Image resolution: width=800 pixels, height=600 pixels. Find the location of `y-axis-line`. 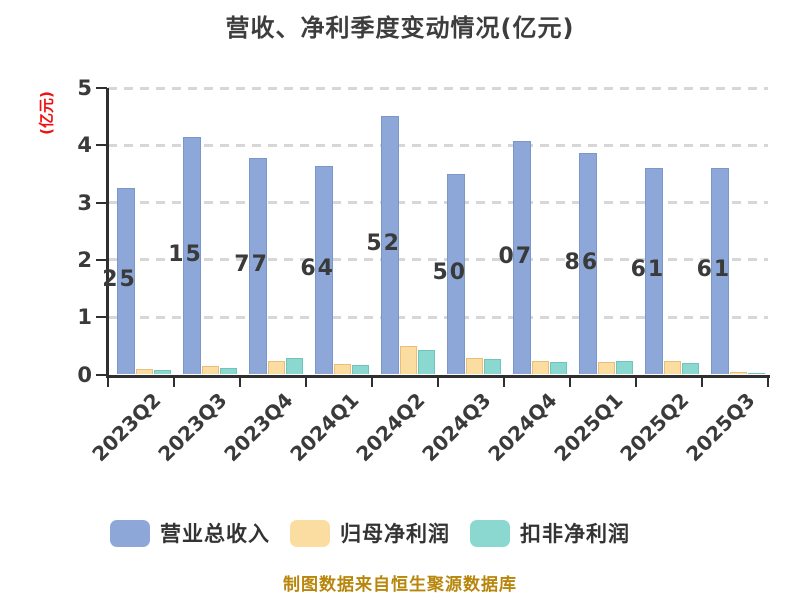

y-axis-line is located at coordinates (107, 233).